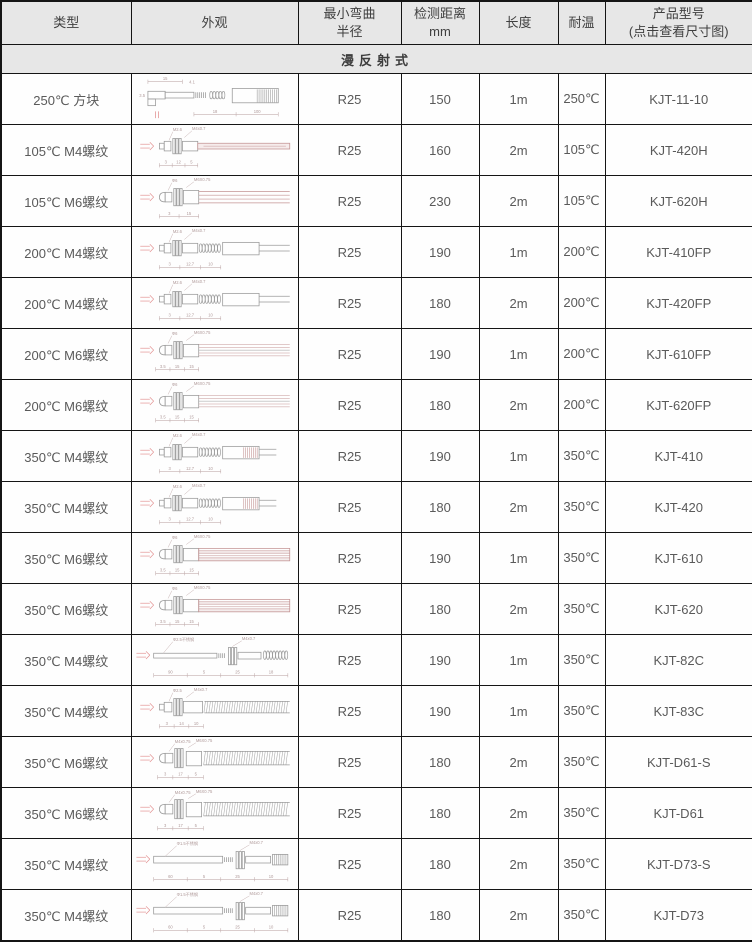 The image size is (752, 942). Describe the element at coordinates (66, 303) in the screenshot. I see `type-cell: 200℃ M4螺纹` at that location.